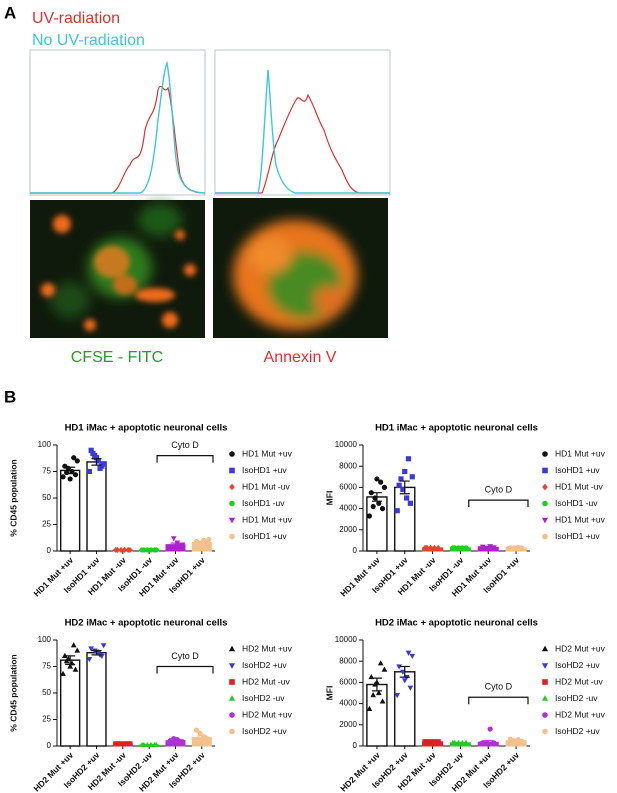  I want to click on chart-title: HD2 iMac + apoptotic neuronal cells, so click(456, 623).